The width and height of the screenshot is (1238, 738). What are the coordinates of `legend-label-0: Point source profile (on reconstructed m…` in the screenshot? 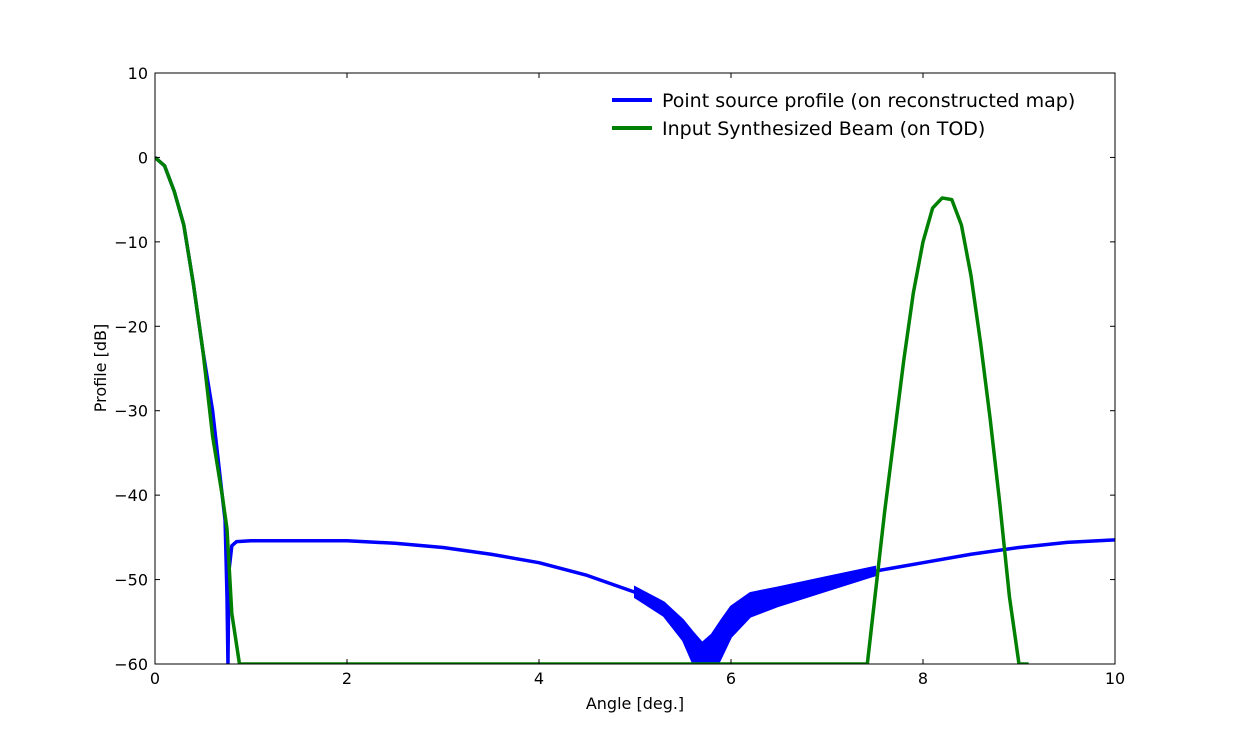 It's located at (868, 101).